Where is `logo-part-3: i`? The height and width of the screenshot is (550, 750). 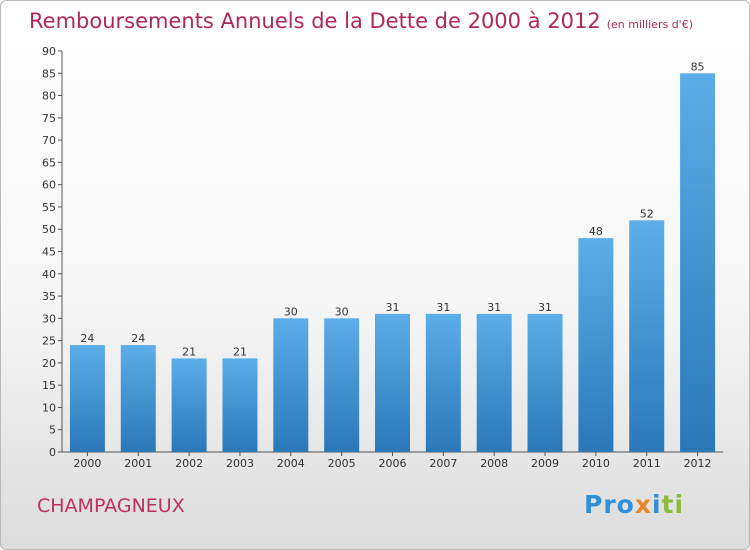 logo-part-3: i is located at coordinates (656, 504).